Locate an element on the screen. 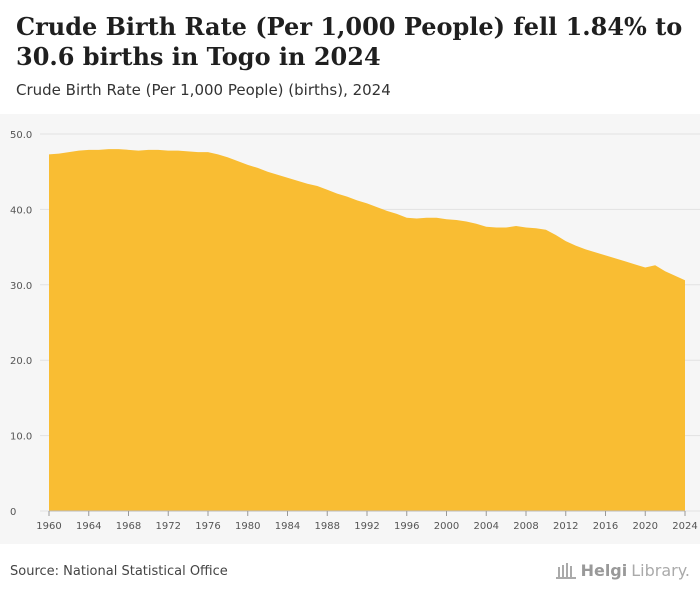 The image size is (700, 596). x-tick-label: 1964 is located at coordinates (88, 526).